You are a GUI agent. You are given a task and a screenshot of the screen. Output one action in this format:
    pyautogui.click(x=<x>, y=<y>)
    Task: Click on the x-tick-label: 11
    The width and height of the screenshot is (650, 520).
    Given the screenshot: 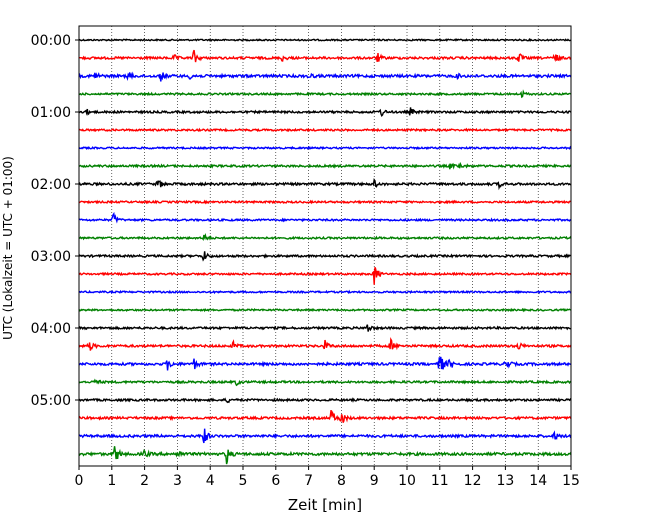 What is the action you would take?
    pyautogui.click(x=440, y=481)
    